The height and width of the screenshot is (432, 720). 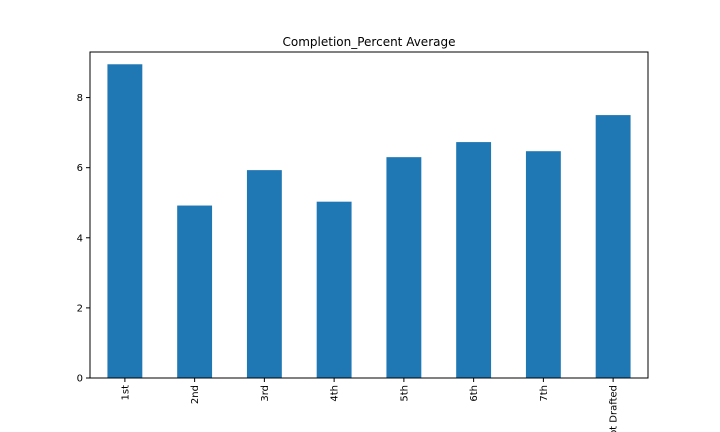 What do you see at coordinates (369, 42) in the screenshot?
I see `chart-title: Completion_Percent Average` at bounding box center [369, 42].